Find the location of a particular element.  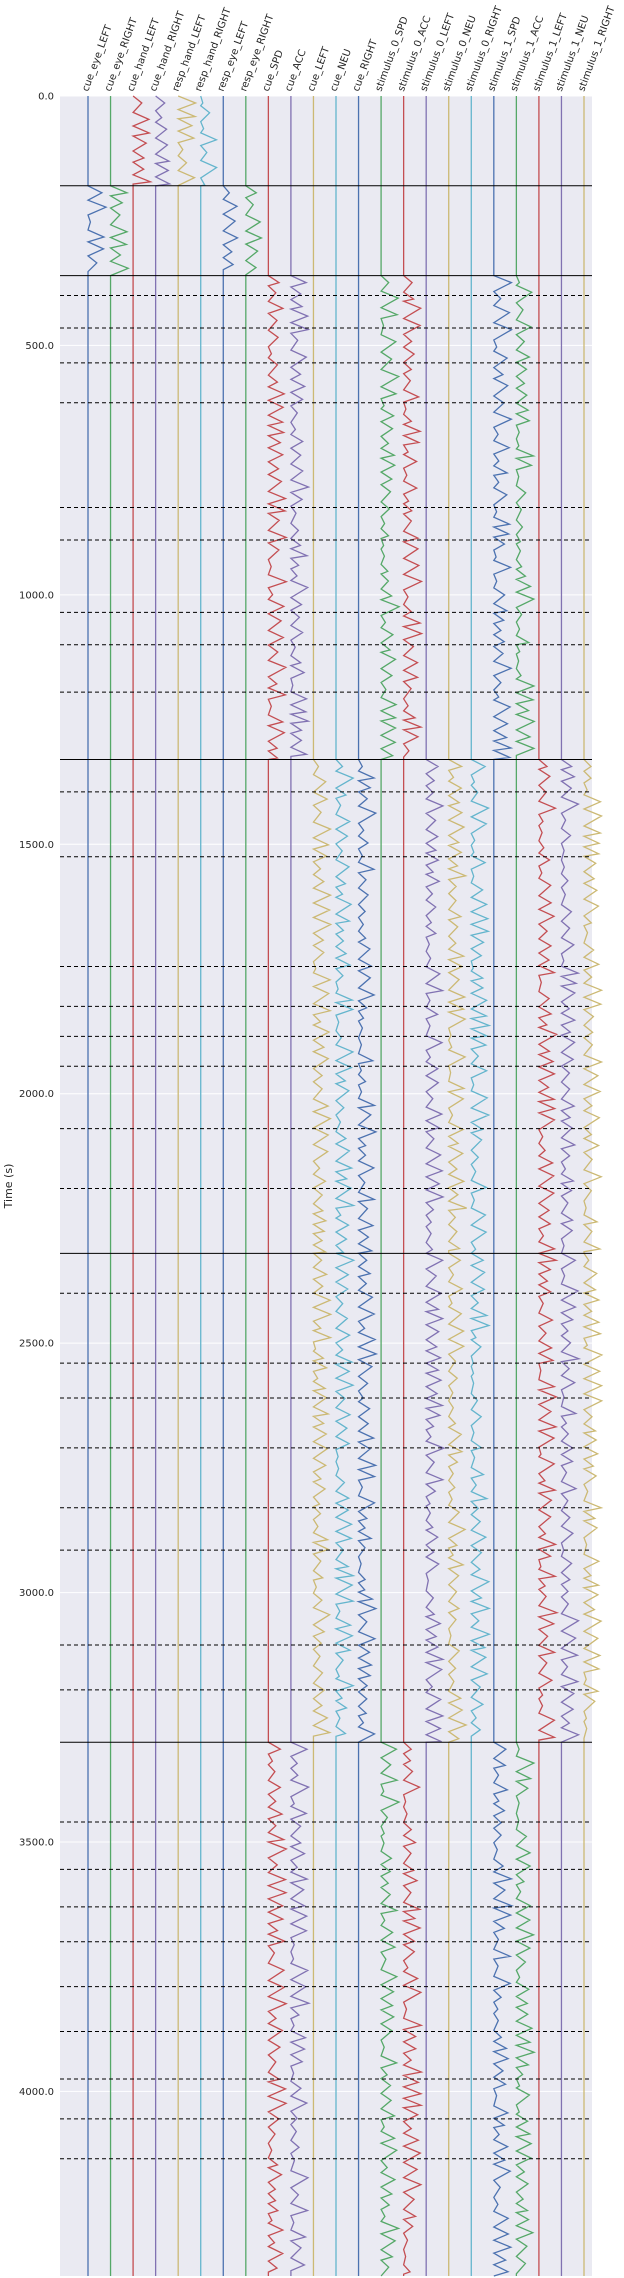

channel-label: cue_SPD is located at coordinates (273, 71).